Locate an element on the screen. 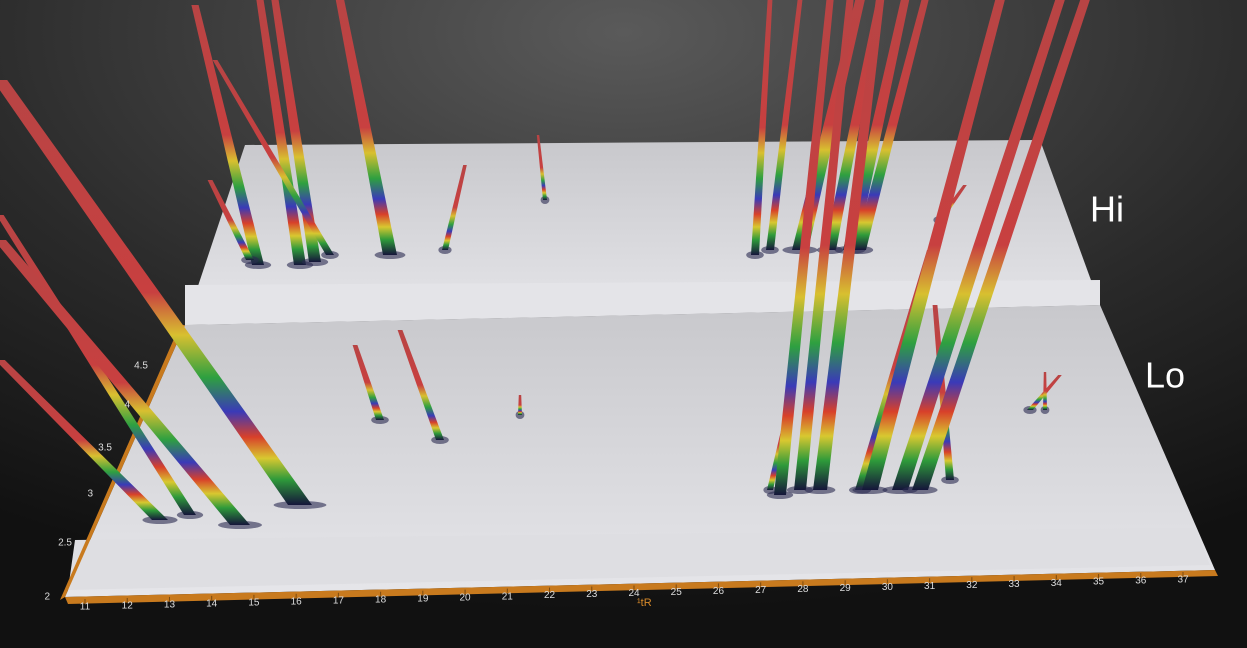  y-tick-label: 4 is located at coordinates (127, 405).